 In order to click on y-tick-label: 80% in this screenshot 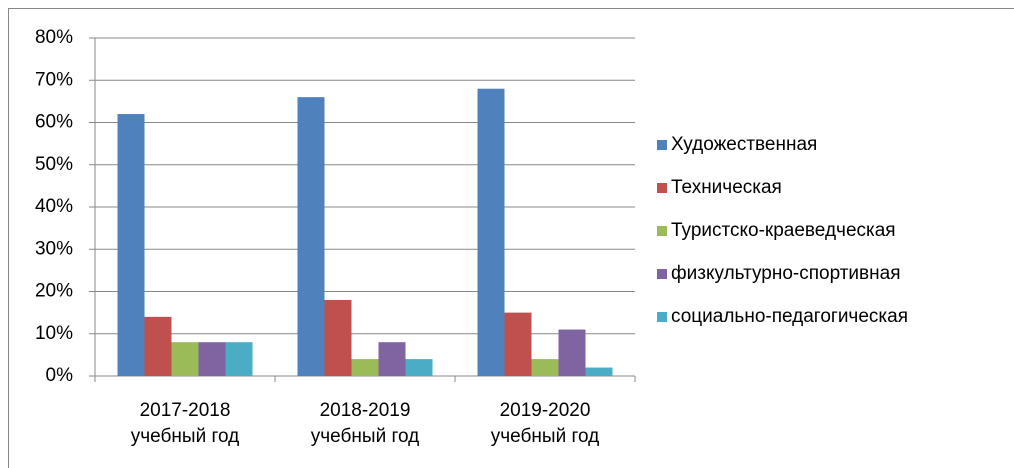, I will do `click(54, 37)`.